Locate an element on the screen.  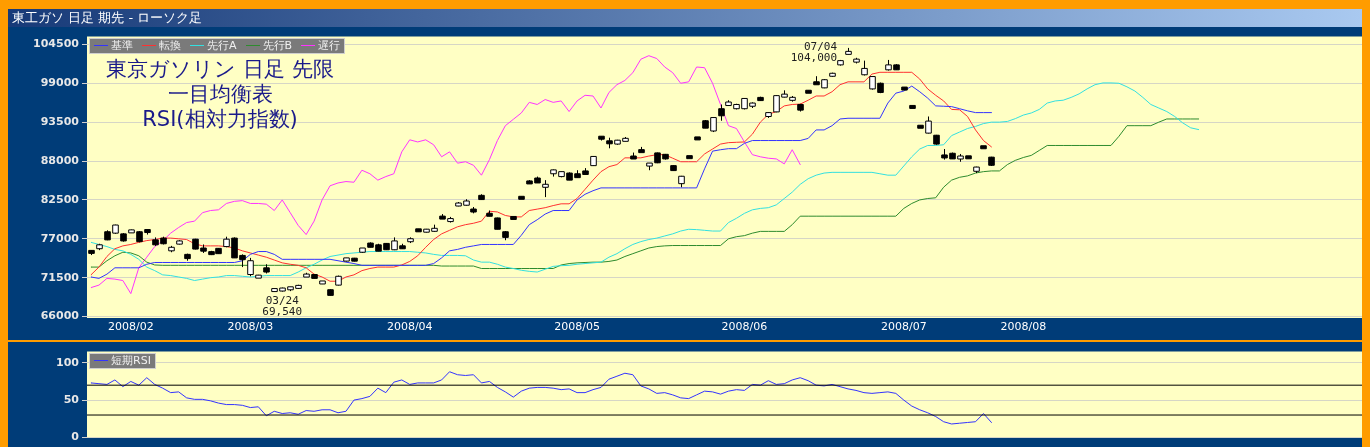
annotation: 07/04 104,000 is located at coordinates (814, 52).